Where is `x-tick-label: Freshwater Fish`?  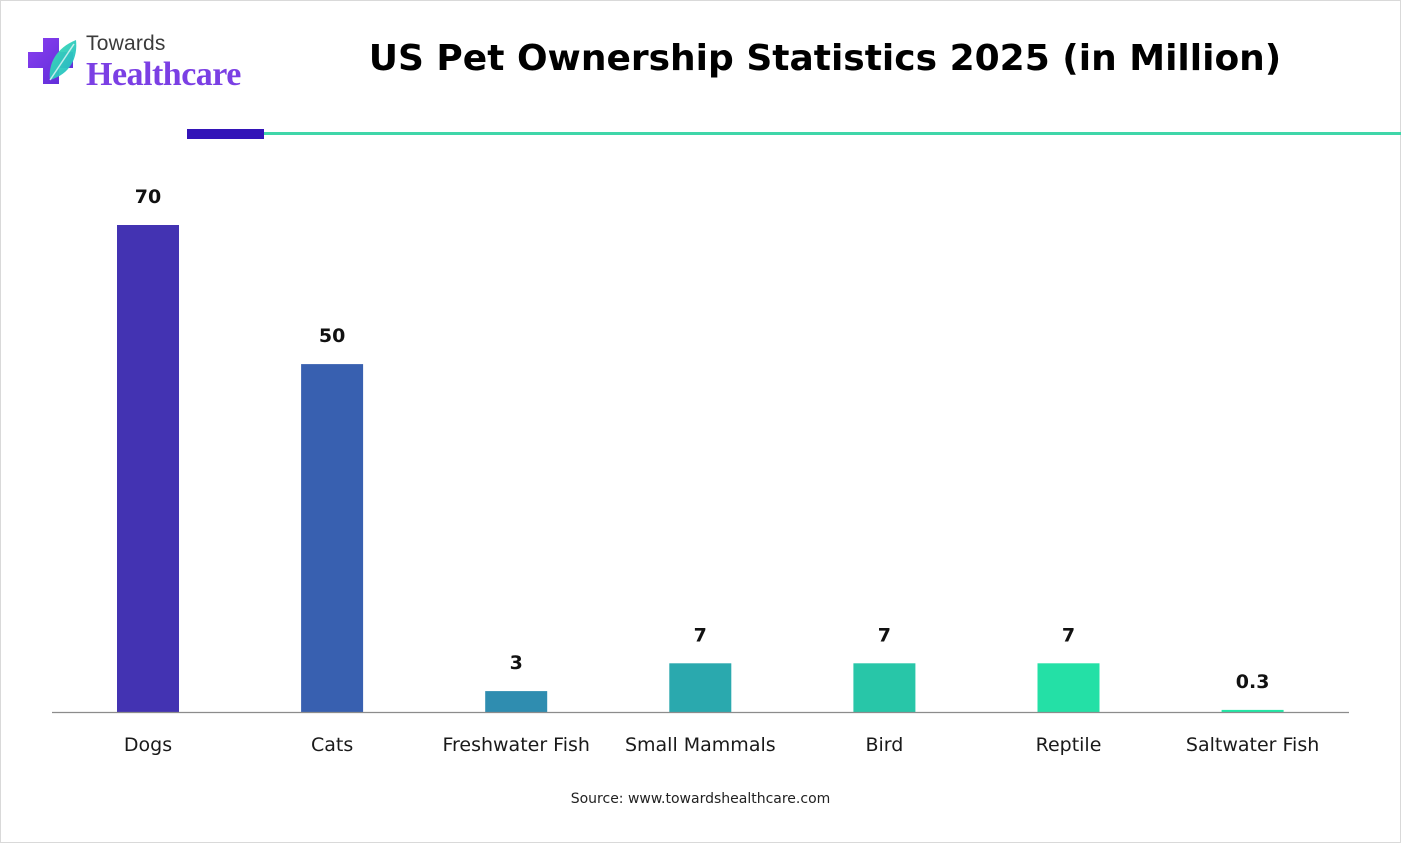
x-tick-label: Freshwater Fish is located at coordinates (516, 745).